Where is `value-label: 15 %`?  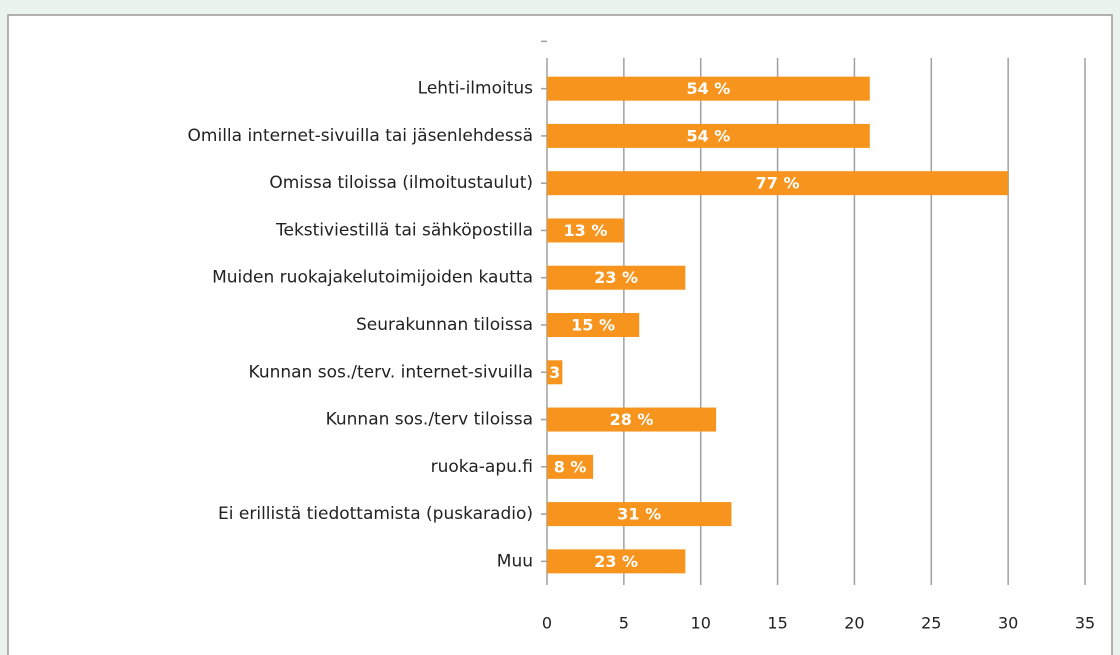
value-label: 15 % is located at coordinates (593, 325).